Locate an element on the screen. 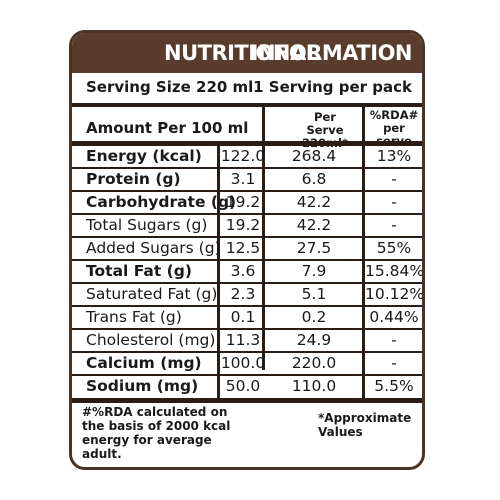  rda-value: 15.84% is located at coordinates (395, 271).